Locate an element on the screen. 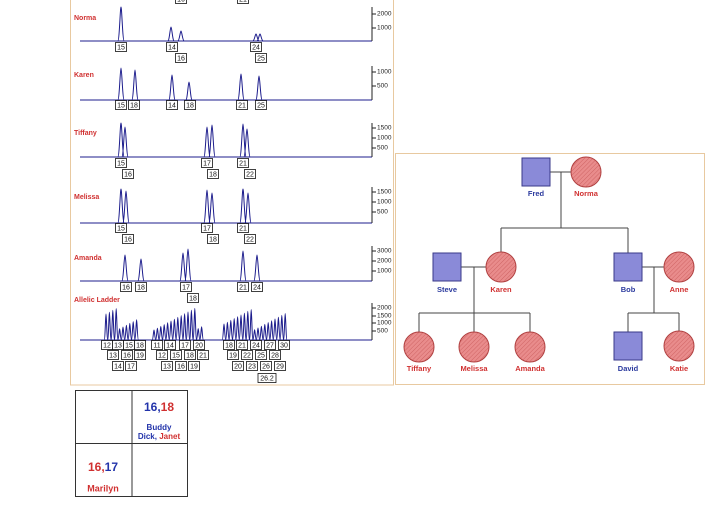 This screenshot has height=507, width=727. allele-label: 13 is located at coordinates (113, 355).